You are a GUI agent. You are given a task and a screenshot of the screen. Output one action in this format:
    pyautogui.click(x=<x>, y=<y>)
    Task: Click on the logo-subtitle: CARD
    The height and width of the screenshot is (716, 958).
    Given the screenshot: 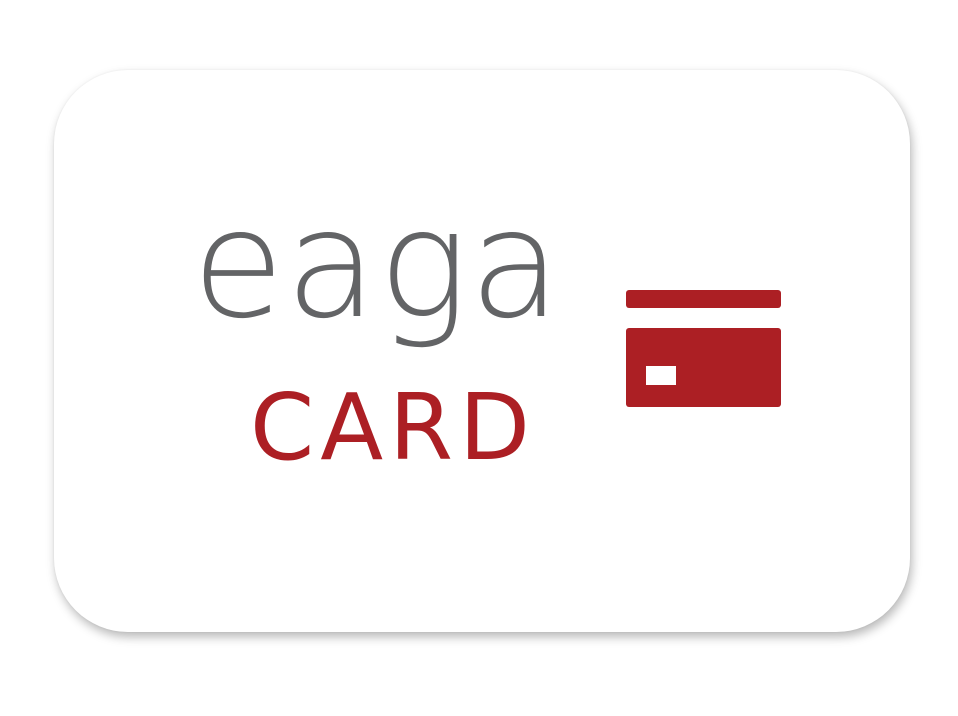 What is the action you would take?
    pyautogui.click(x=393, y=427)
    